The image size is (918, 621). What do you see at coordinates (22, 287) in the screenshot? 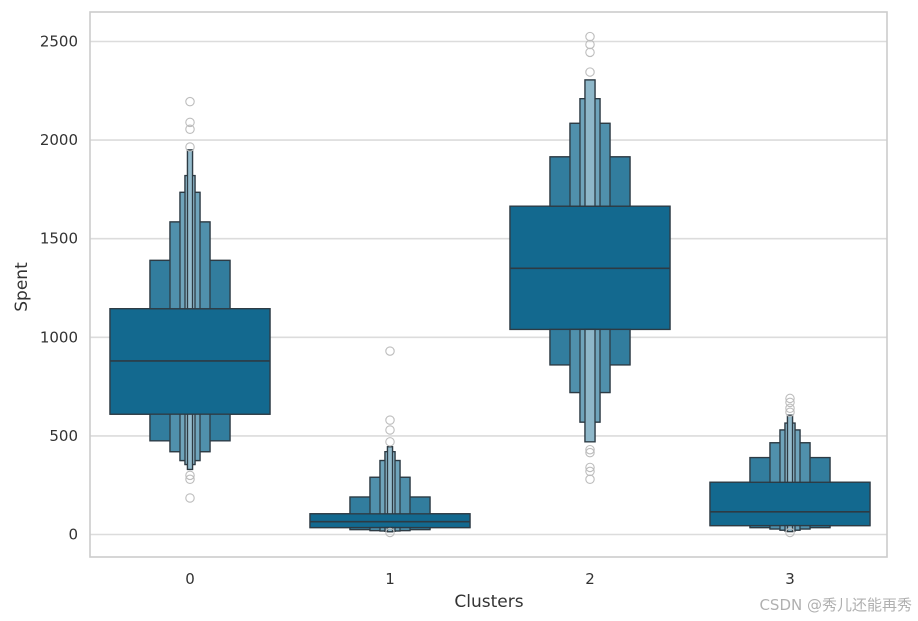
I see `y-axis-title: Spent` at bounding box center [22, 287].